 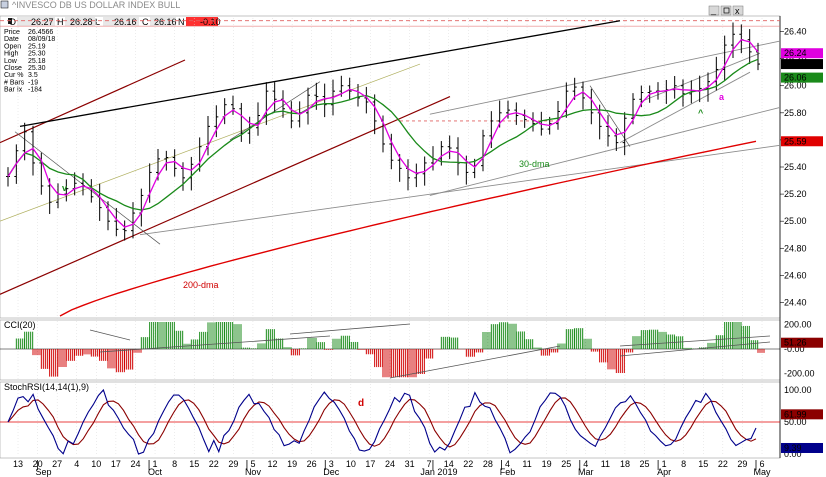 I want to click on y-tick-label: 25.40, so click(x=795, y=167).